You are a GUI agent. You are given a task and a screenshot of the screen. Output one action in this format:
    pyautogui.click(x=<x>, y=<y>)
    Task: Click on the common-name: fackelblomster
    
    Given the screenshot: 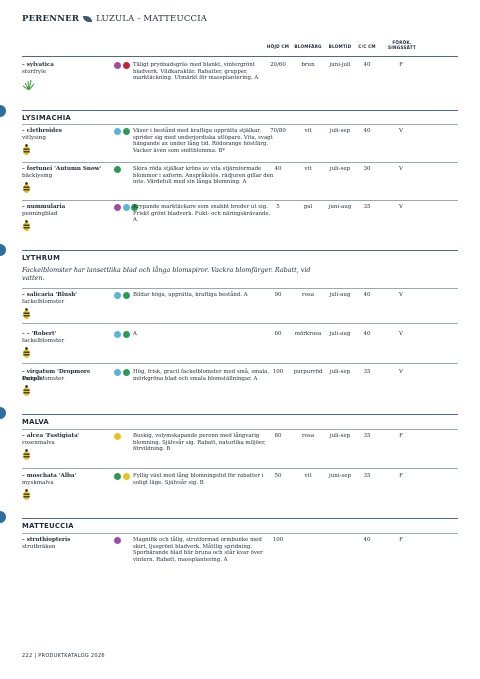 What is the action you would take?
    pyautogui.click(x=43, y=379)
    